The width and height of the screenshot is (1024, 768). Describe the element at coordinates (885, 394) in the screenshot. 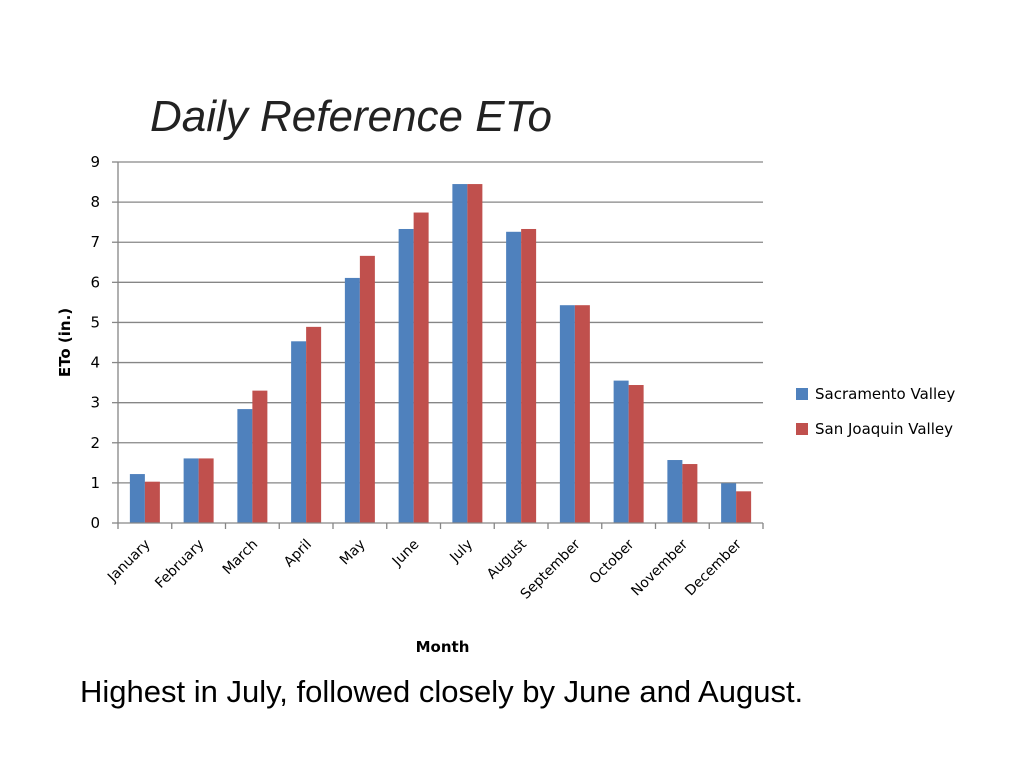

I see `legend-label: Sacramento Valley` at that location.